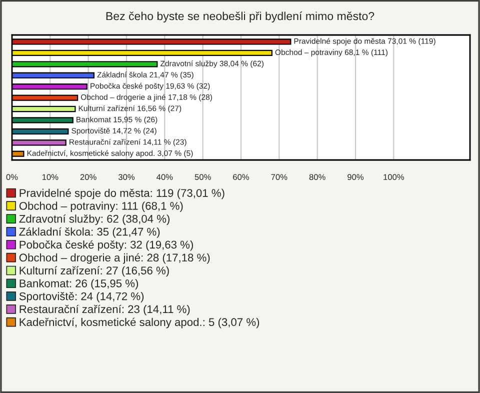 The height and width of the screenshot is (393, 480). Describe the element at coordinates (279, 177) in the screenshot. I see `x-tick-label: 70%` at that location.